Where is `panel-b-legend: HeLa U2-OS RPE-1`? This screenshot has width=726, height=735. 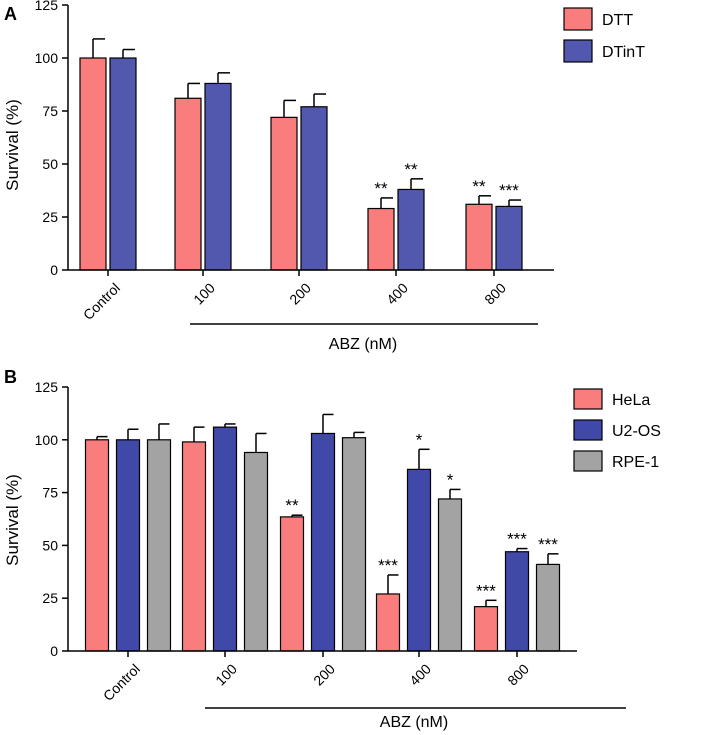 panel-b-legend: HeLa U2-OS RPE-1 is located at coordinates (617, 430).